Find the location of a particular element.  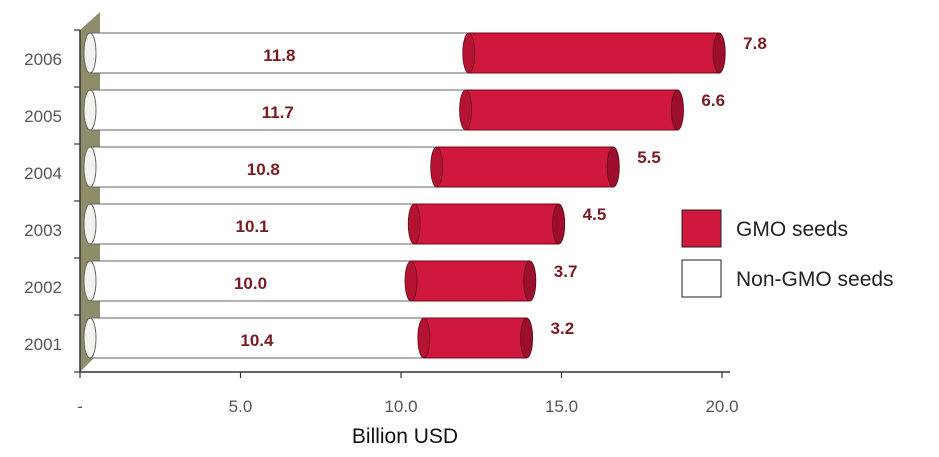

data-label-non-gmo: 11.8 is located at coordinates (279, 55).